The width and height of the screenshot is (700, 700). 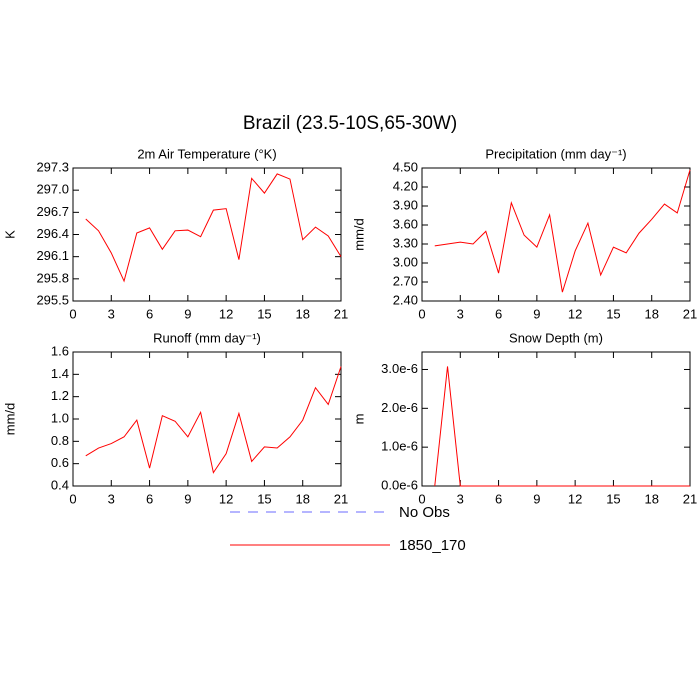 I want to click on y-axis-label: K, so click(x=9, y=234).